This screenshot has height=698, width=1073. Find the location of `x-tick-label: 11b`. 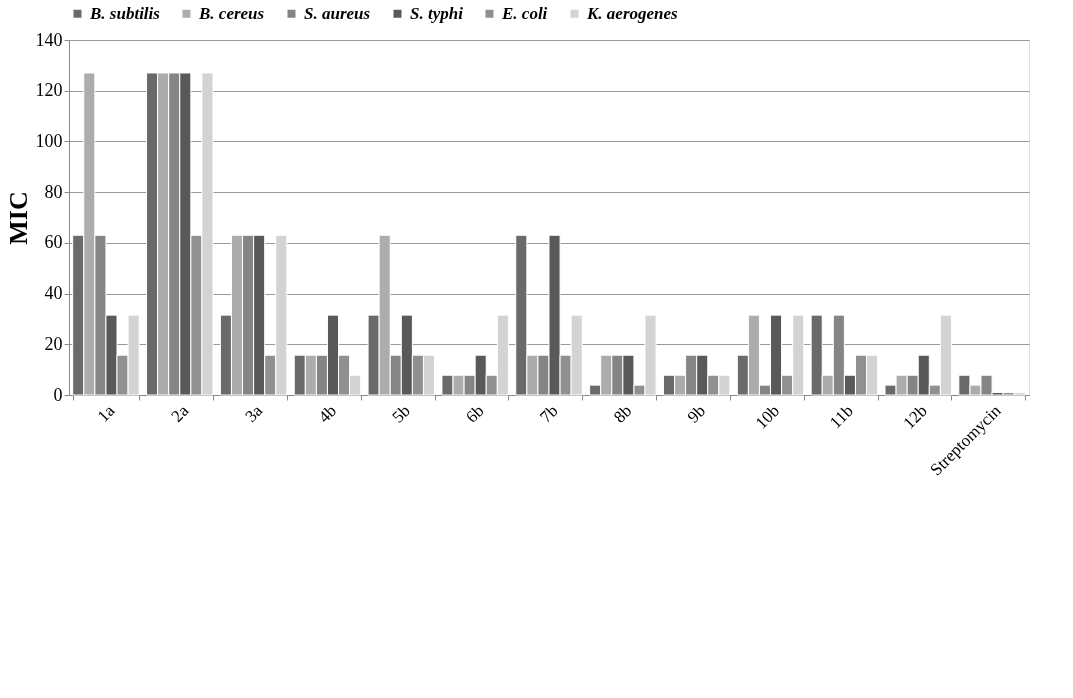

x-tick-label: 11b is located at coordinates (841, 417).